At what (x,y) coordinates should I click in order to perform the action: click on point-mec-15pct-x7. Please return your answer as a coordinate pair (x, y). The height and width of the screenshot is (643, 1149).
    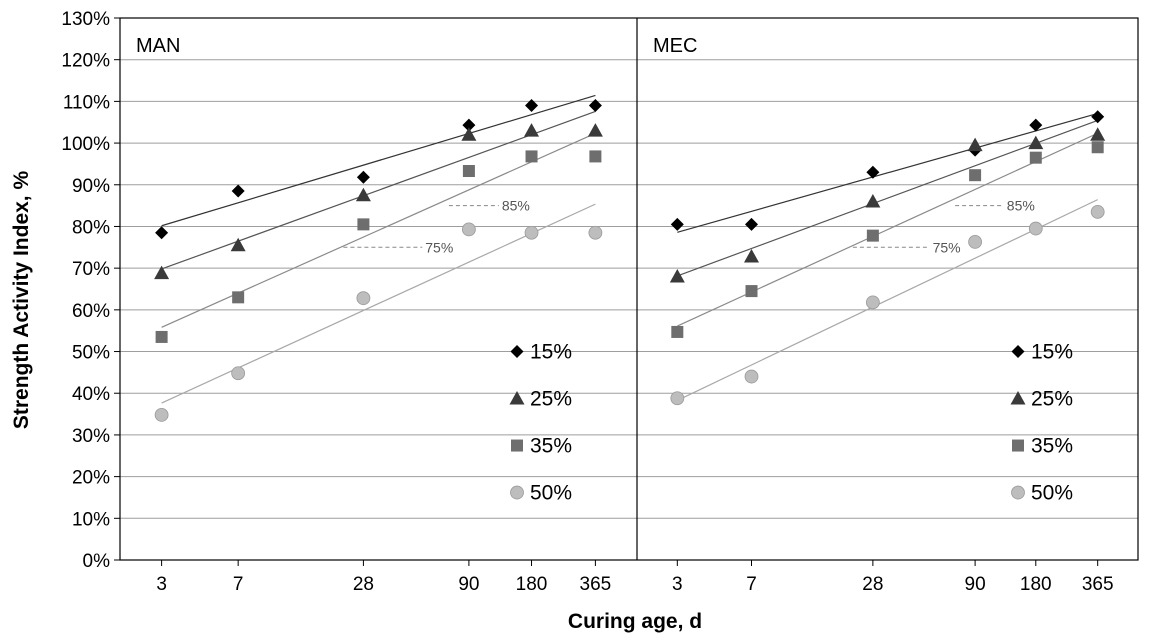
    Looking at the image, I should click on (752, 224).